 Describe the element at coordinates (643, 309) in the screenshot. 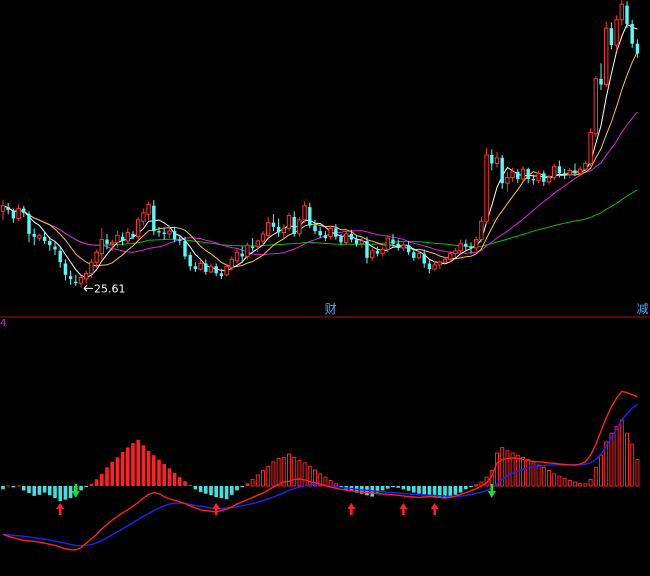

I see `event-marker: 减` at that location.